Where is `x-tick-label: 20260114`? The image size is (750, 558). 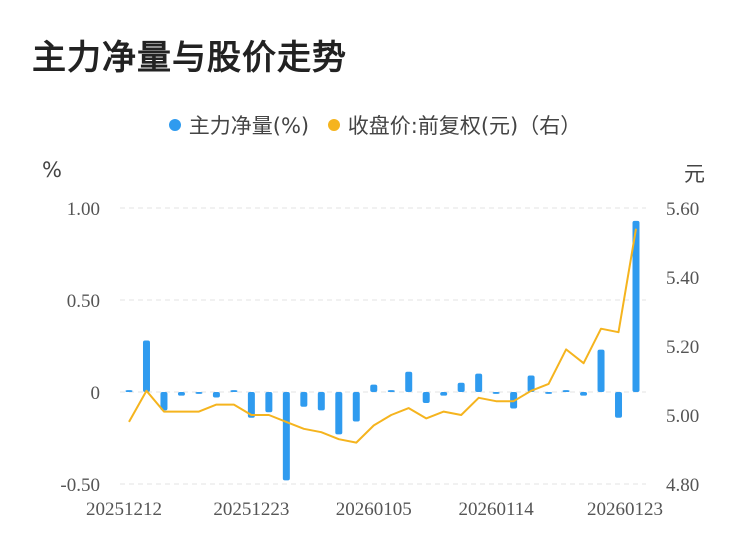
x-tick-label: 20260114 is located at coordinates (496, 509).